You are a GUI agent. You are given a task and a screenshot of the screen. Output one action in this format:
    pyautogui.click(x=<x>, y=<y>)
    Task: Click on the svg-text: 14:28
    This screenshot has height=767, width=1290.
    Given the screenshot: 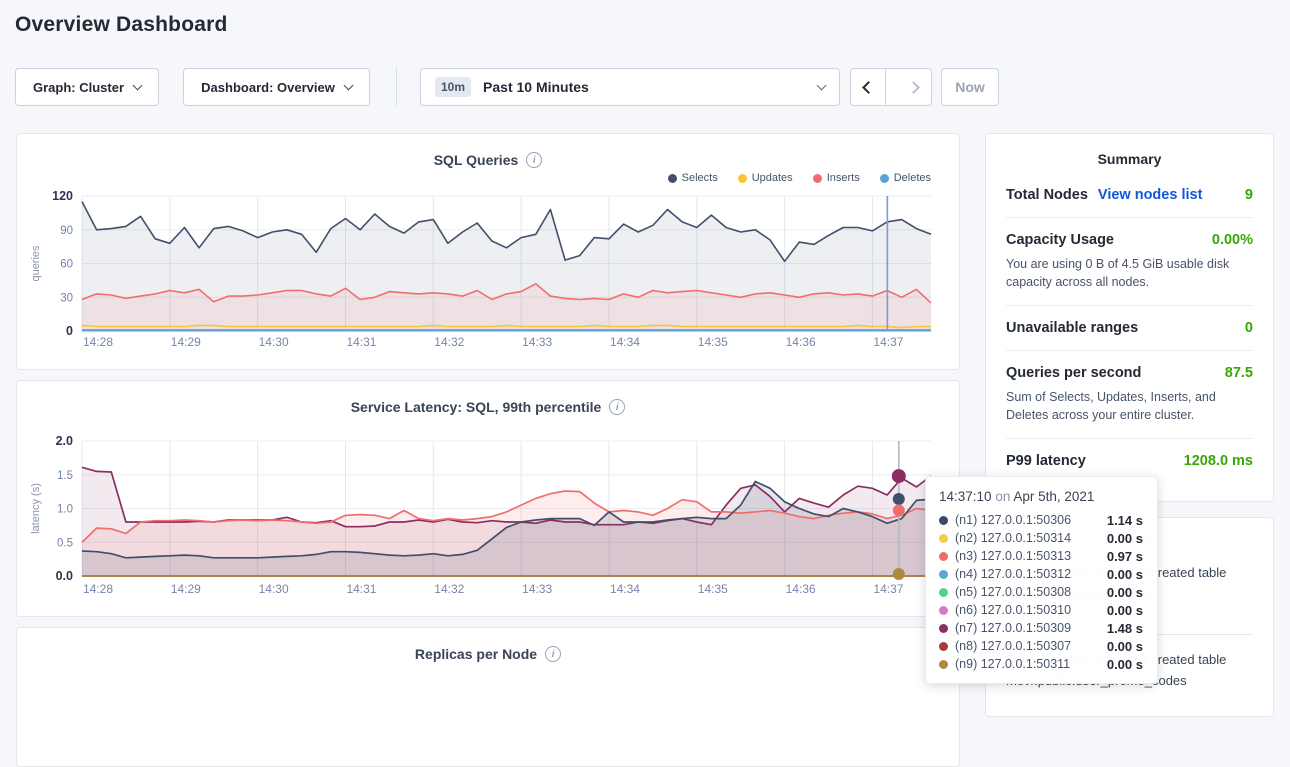 What is the action you would take?
    pyautogui.click(x=98, y=342)
    